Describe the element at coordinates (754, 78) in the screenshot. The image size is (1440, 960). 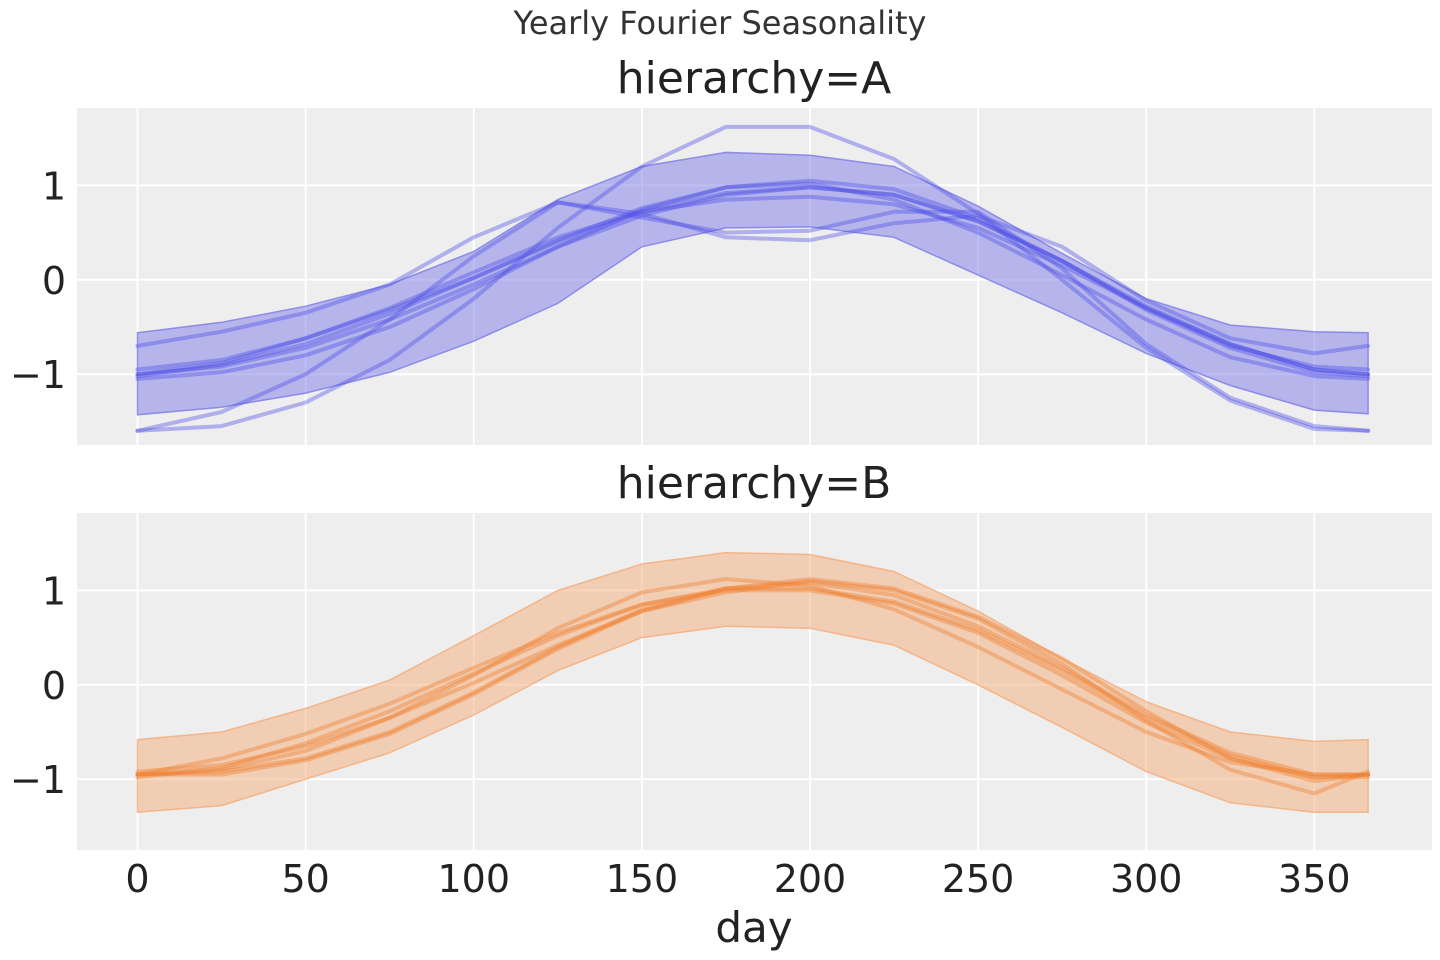
I see `panel-title-a: hierarchy=A` at that location.